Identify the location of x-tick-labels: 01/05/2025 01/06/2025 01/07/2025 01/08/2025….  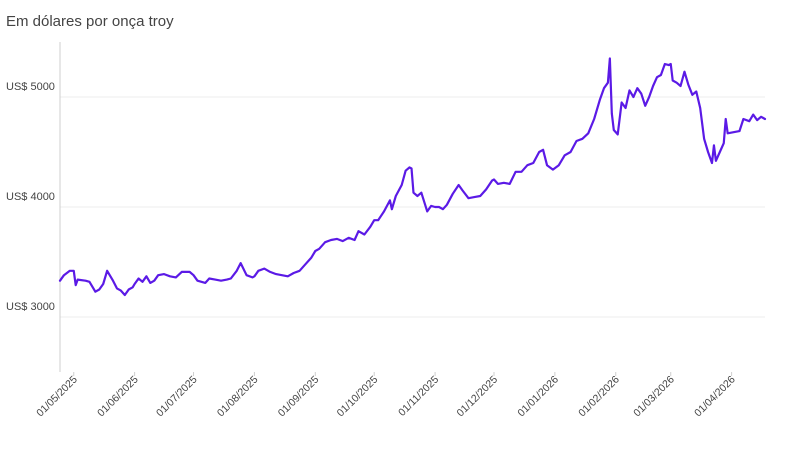
(386, 397).